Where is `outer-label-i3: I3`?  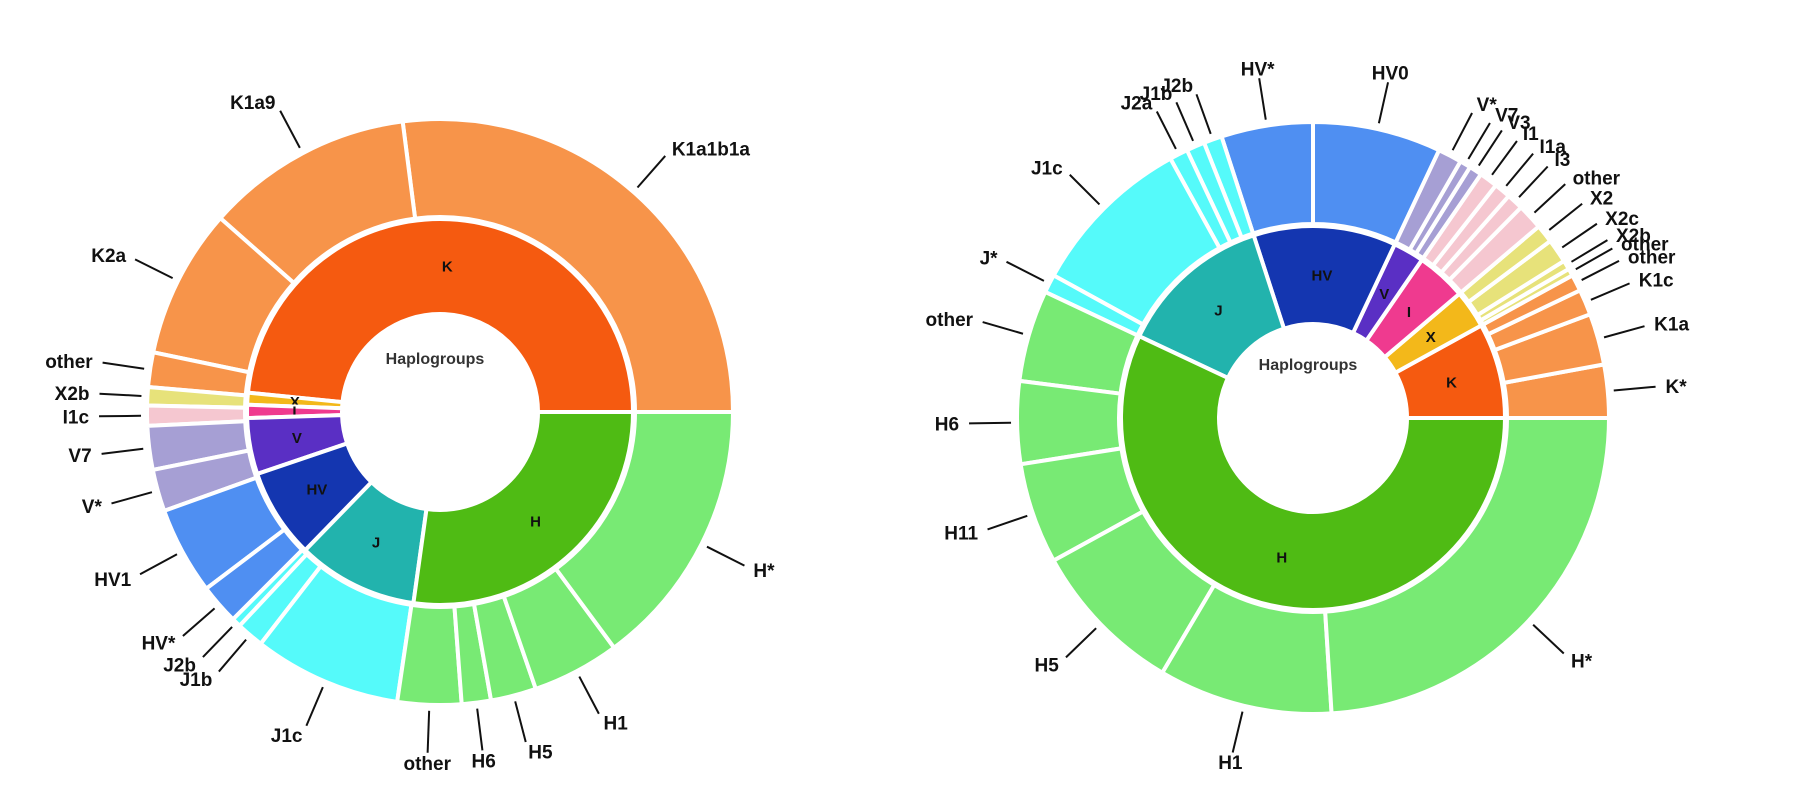
outer-label-i3: I3 is located at coordinates (1563, 160).